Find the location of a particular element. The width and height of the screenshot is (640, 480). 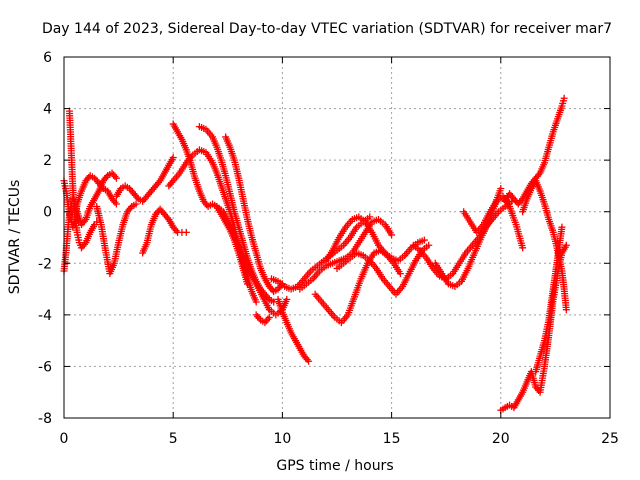

series-prn-m is located at coordinates (293, 330).